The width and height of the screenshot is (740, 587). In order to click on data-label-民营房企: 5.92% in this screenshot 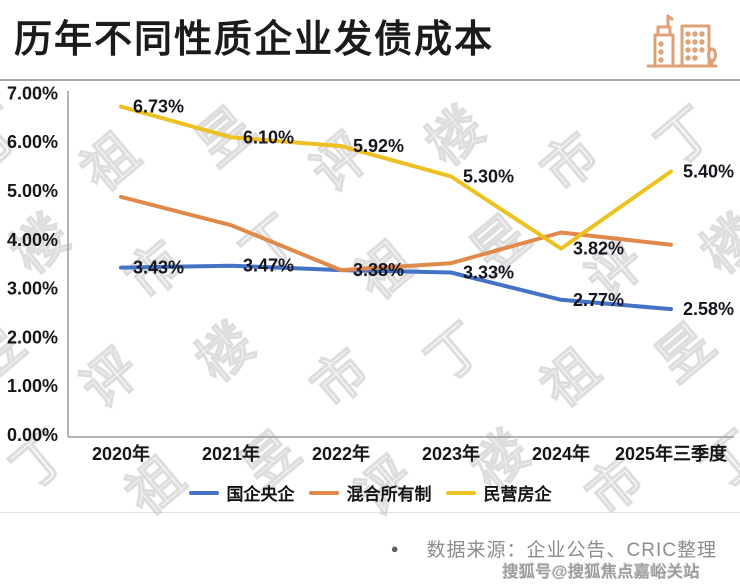, I will do `click(378, 146)`.